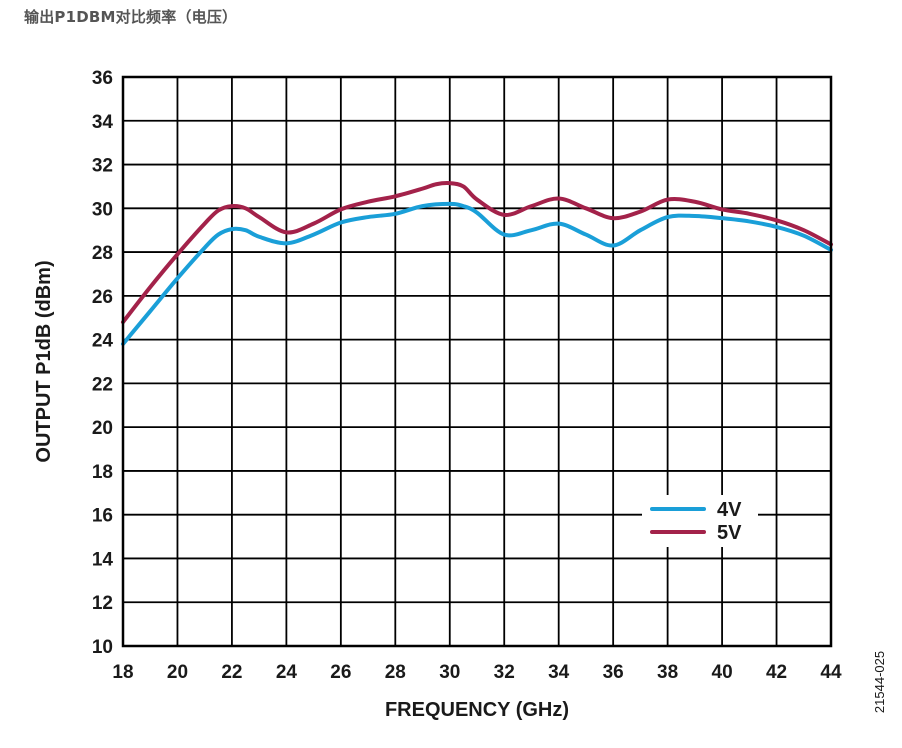 The height and width of the screenshot is (748, 902). What do you see at coordinates (559, 672) in the screenshot?
I see `x-tick-label: 34` at bounding box center [559, 672].